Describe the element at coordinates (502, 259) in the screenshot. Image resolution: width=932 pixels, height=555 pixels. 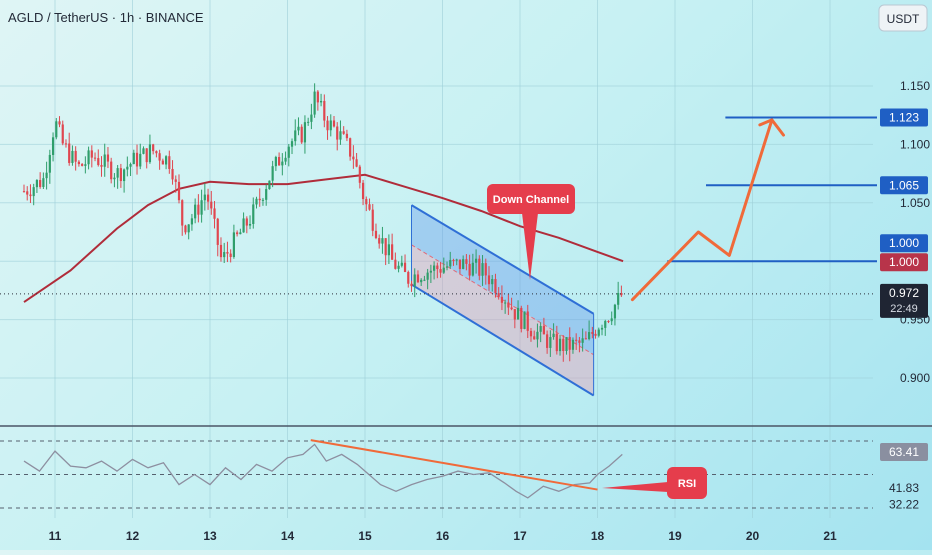
I see `down-channel-upper-line` at that location.